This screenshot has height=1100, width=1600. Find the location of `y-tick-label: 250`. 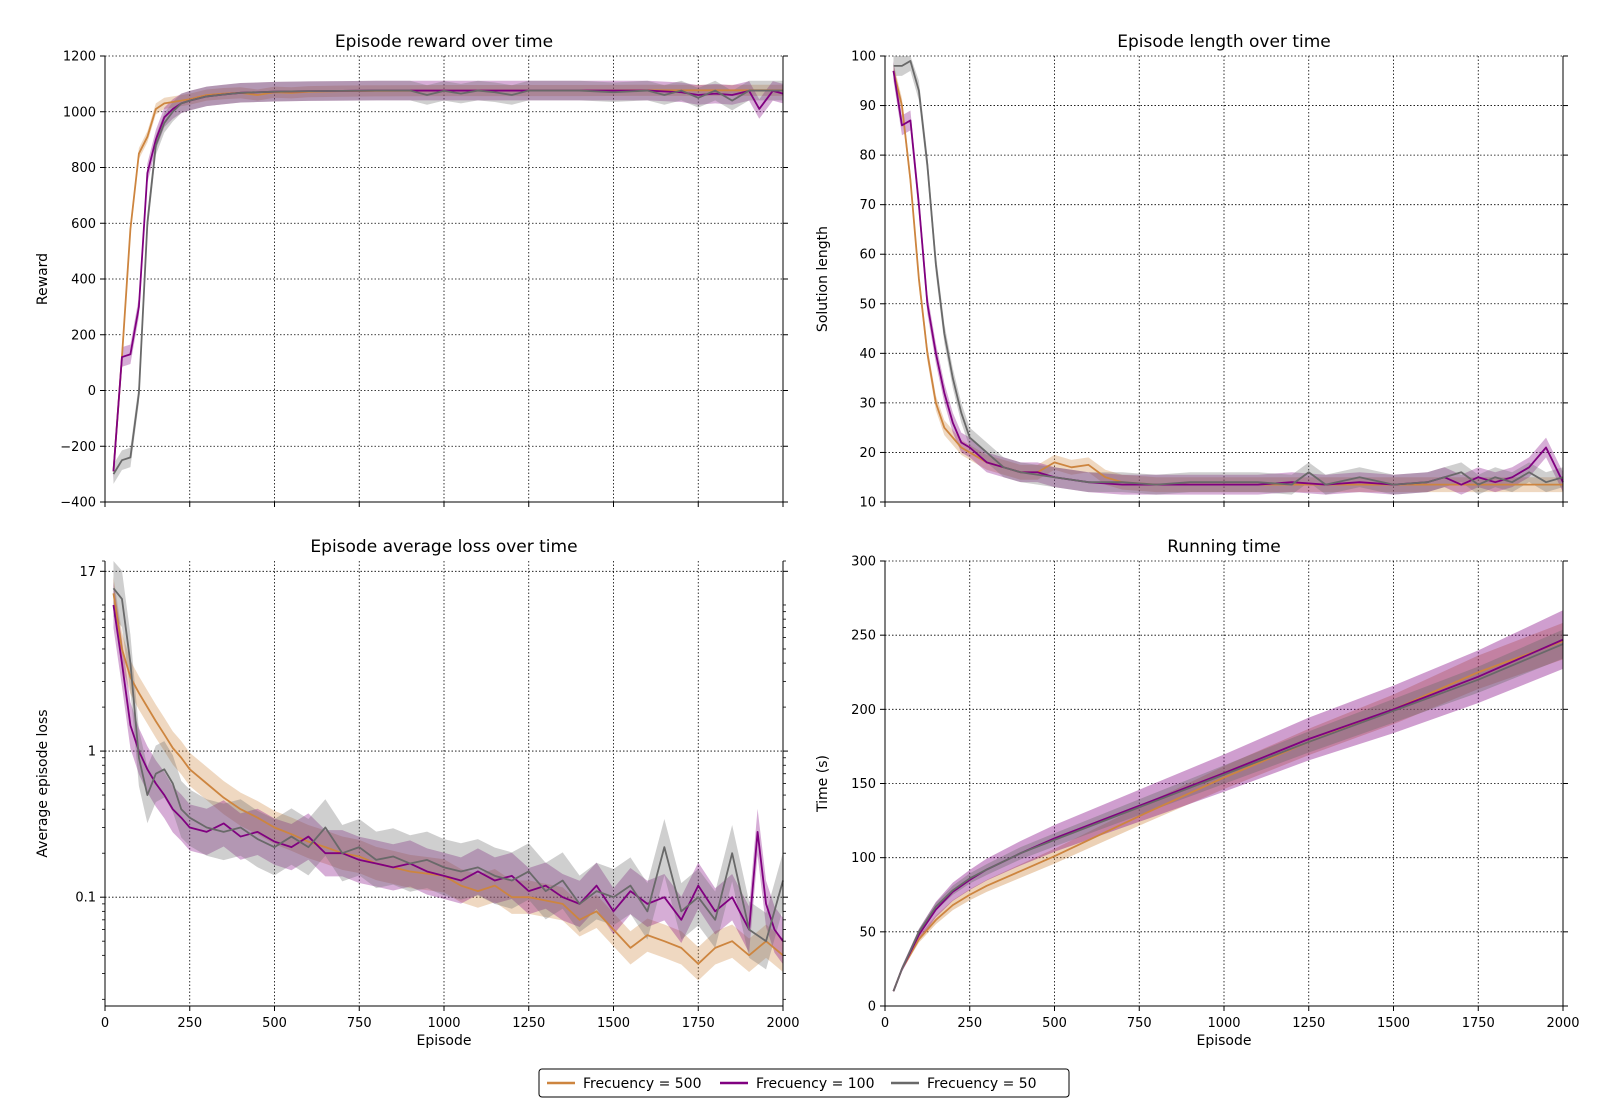

y-tick-label: 250 is located at coordinates (863, 636).